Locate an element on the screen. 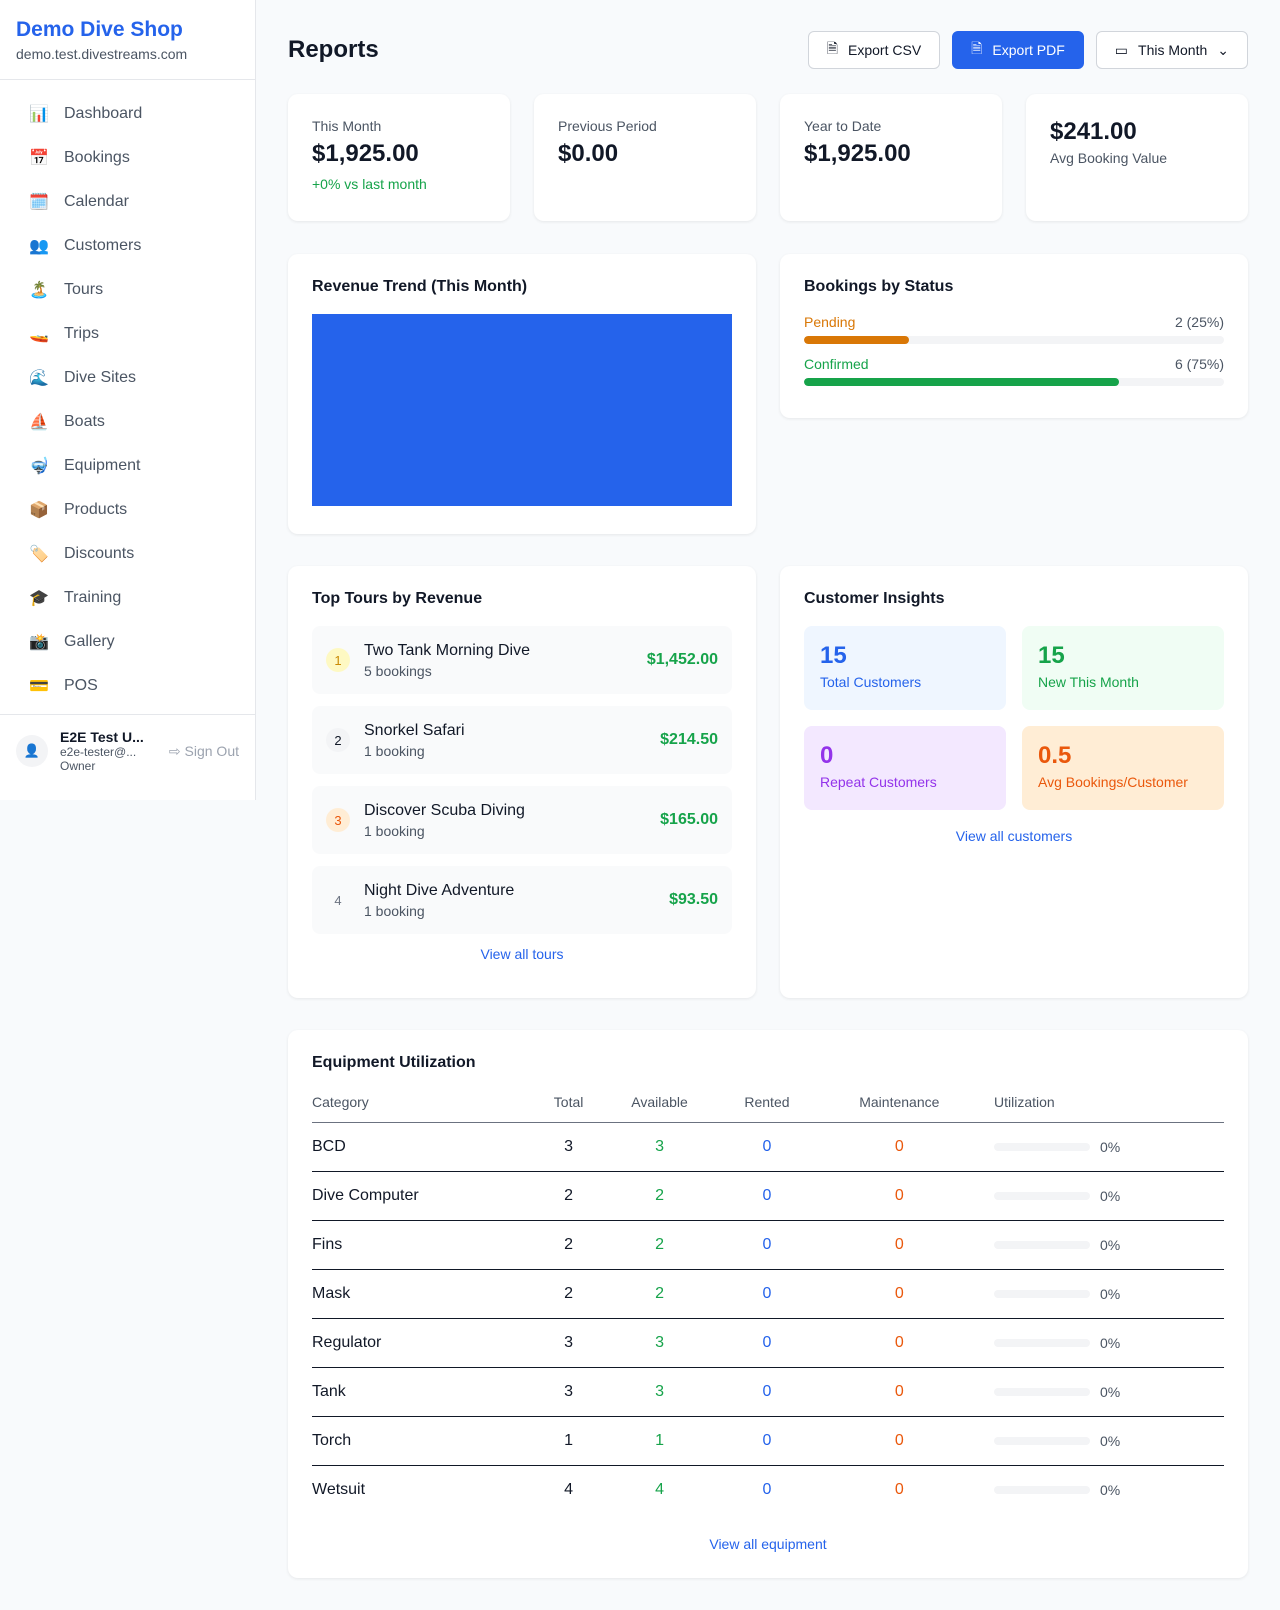 The image size is (1280, 1610). tour-bookings: 1 booking is located at coordinates (394, 830).